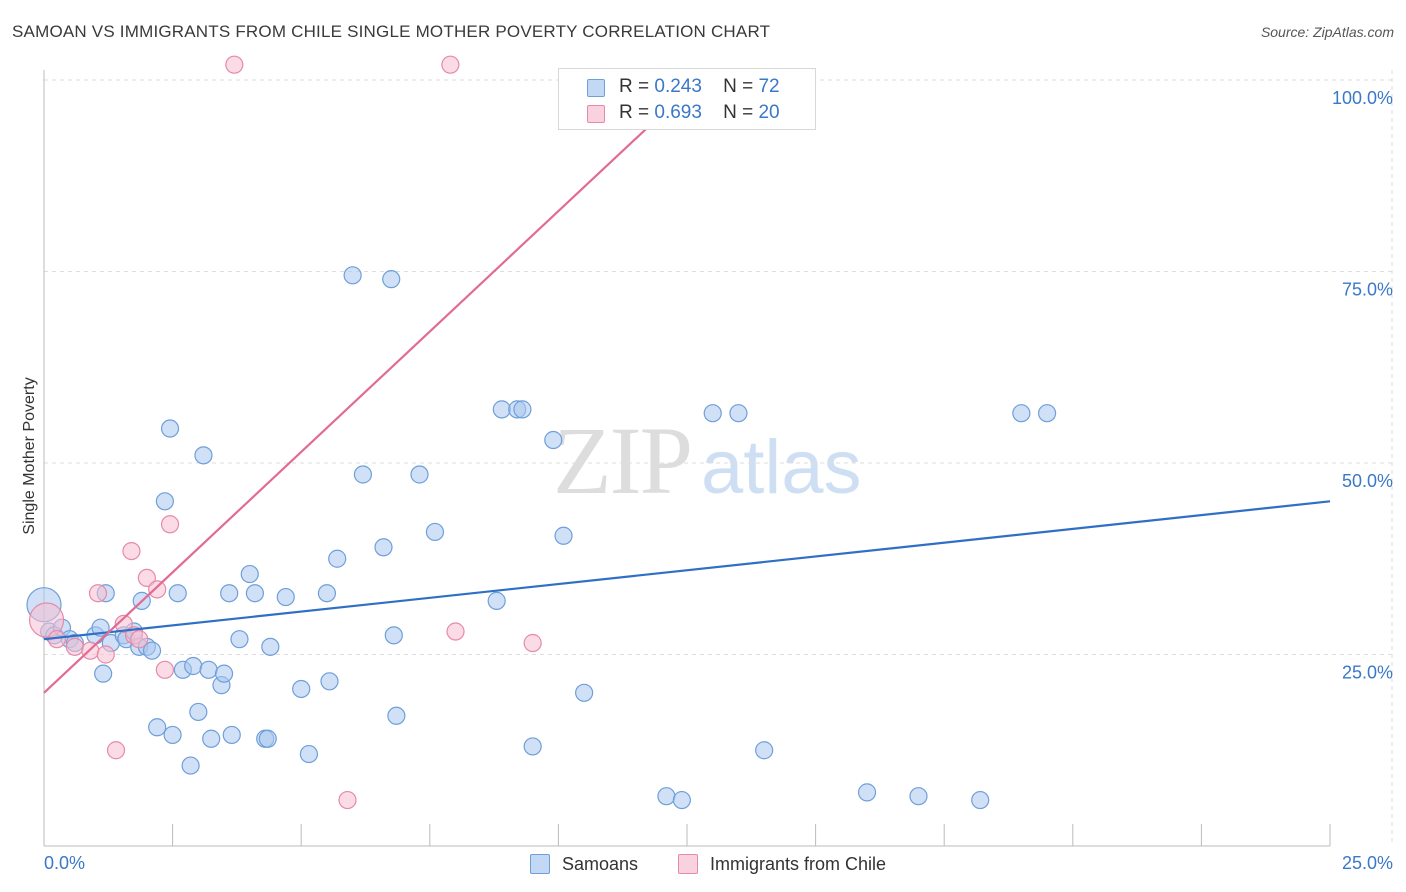 Image resolution: width=1406 pixels, height=892 pixels. What do you see at coordinates (798, 864) in the screenshot?
I see `series-label-chile: Immigrants from Chile` at bounding box center [798, 864].